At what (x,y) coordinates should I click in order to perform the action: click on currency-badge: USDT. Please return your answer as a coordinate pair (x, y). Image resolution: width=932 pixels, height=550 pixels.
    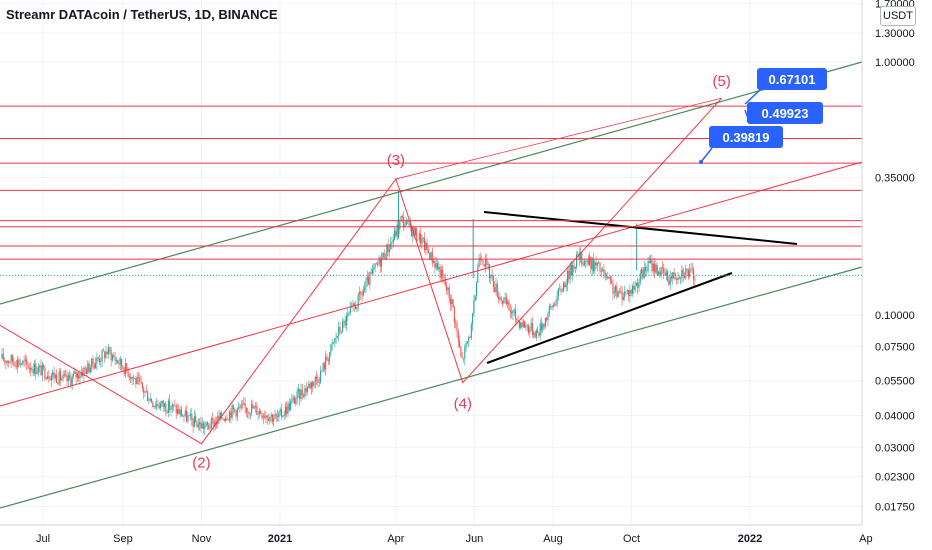
    Looking at the image, I should click on (898, 16).